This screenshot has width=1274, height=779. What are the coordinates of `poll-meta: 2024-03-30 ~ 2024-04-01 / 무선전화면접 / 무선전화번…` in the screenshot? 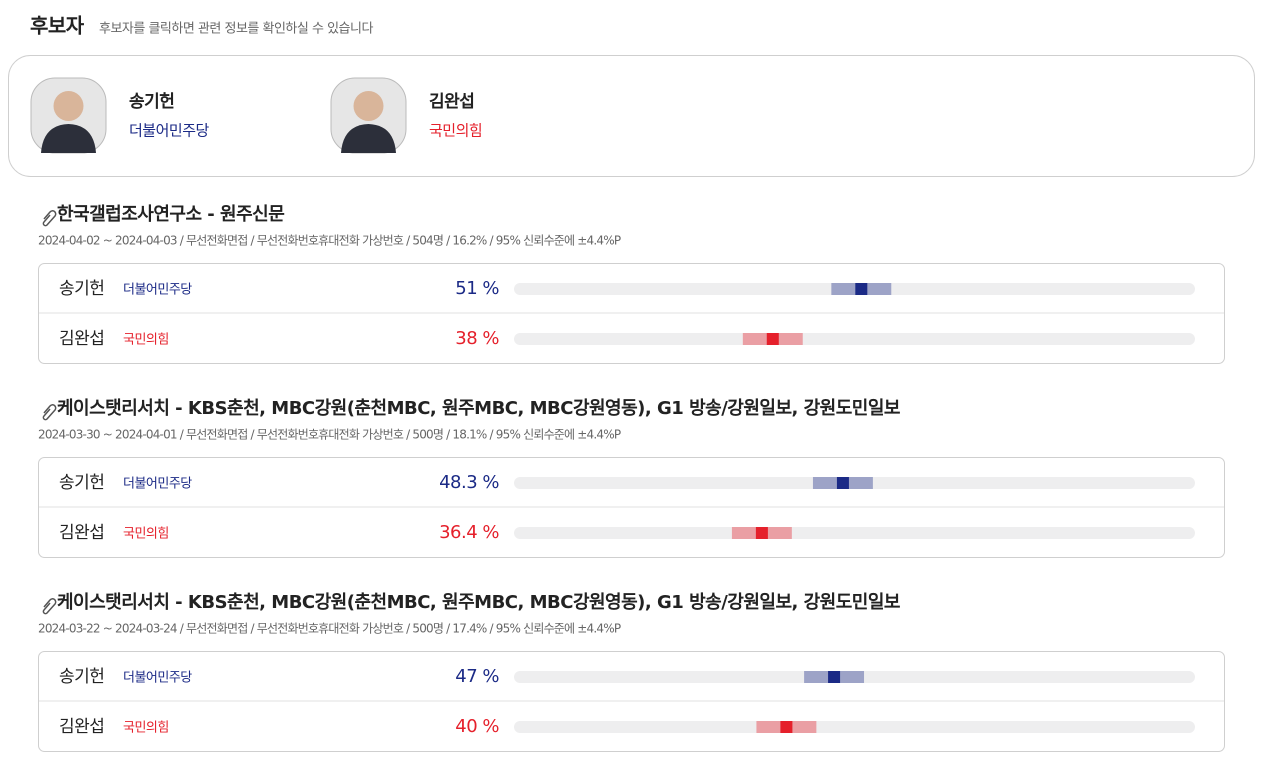 It's located at (329, 435).